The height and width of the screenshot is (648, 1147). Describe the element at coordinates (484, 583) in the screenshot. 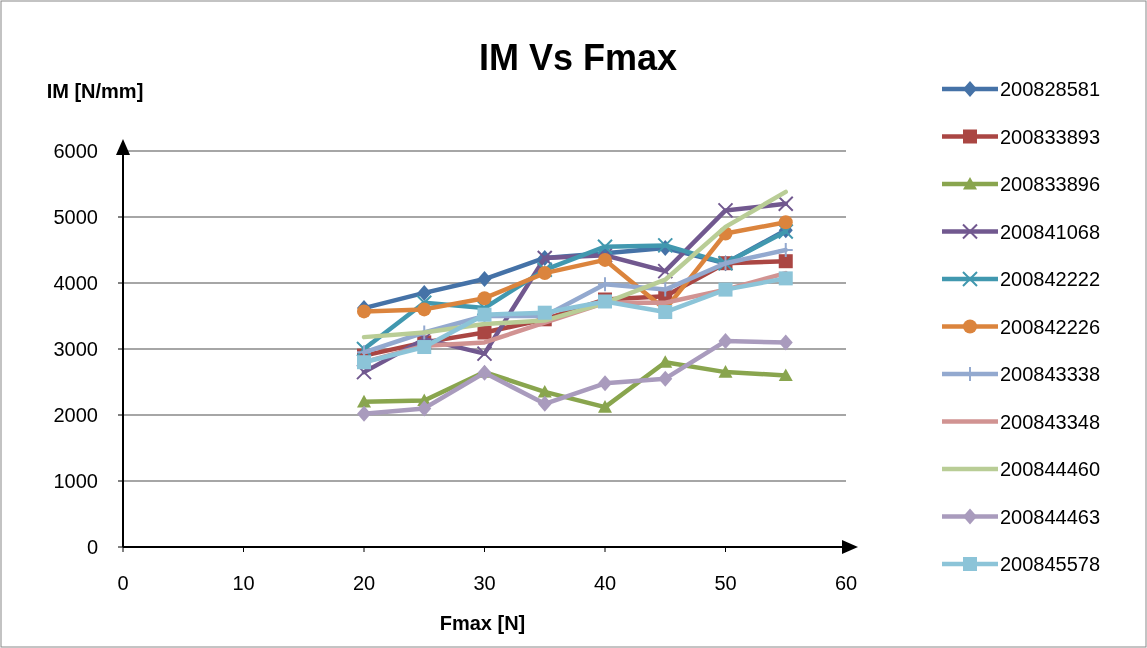

I see `x-tick-label: 30` at that location.